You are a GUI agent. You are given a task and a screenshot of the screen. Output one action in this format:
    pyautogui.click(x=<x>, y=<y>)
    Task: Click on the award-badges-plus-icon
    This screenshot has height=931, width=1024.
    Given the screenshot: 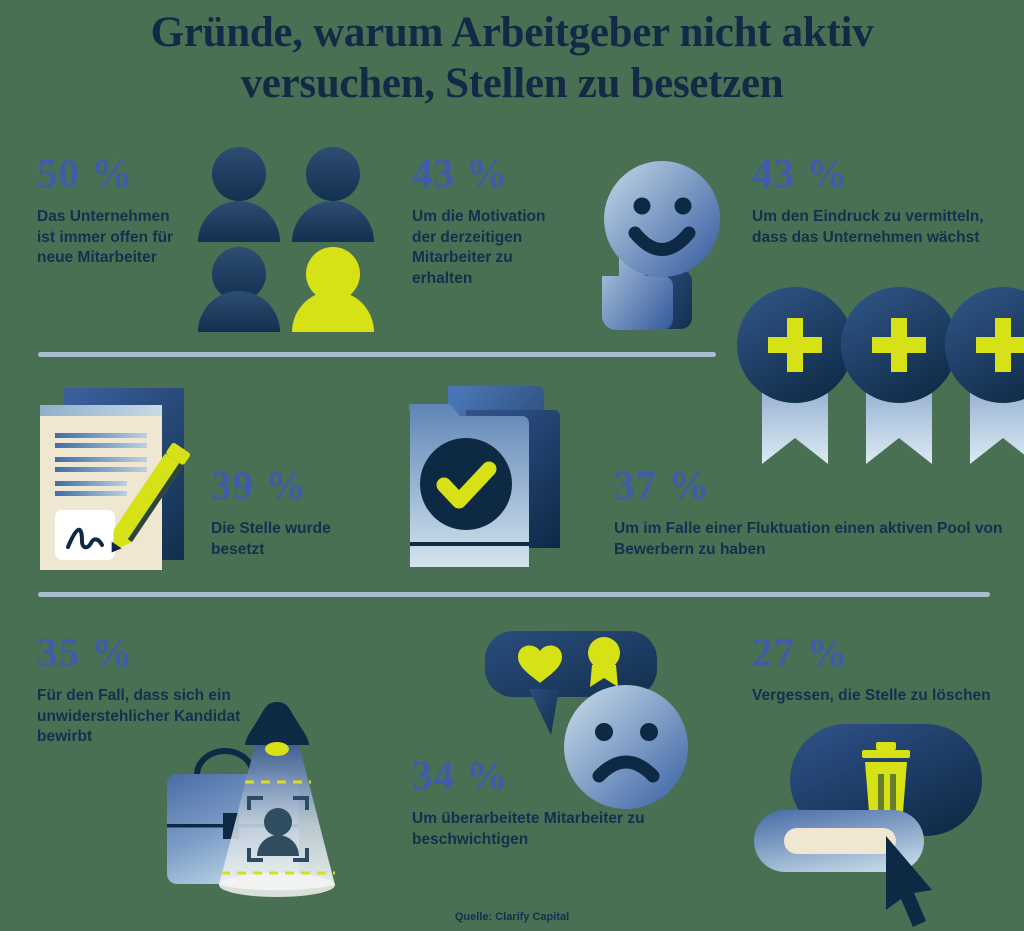 What is the action you would take?
    pyautogui.click(x=880, y=374)
    